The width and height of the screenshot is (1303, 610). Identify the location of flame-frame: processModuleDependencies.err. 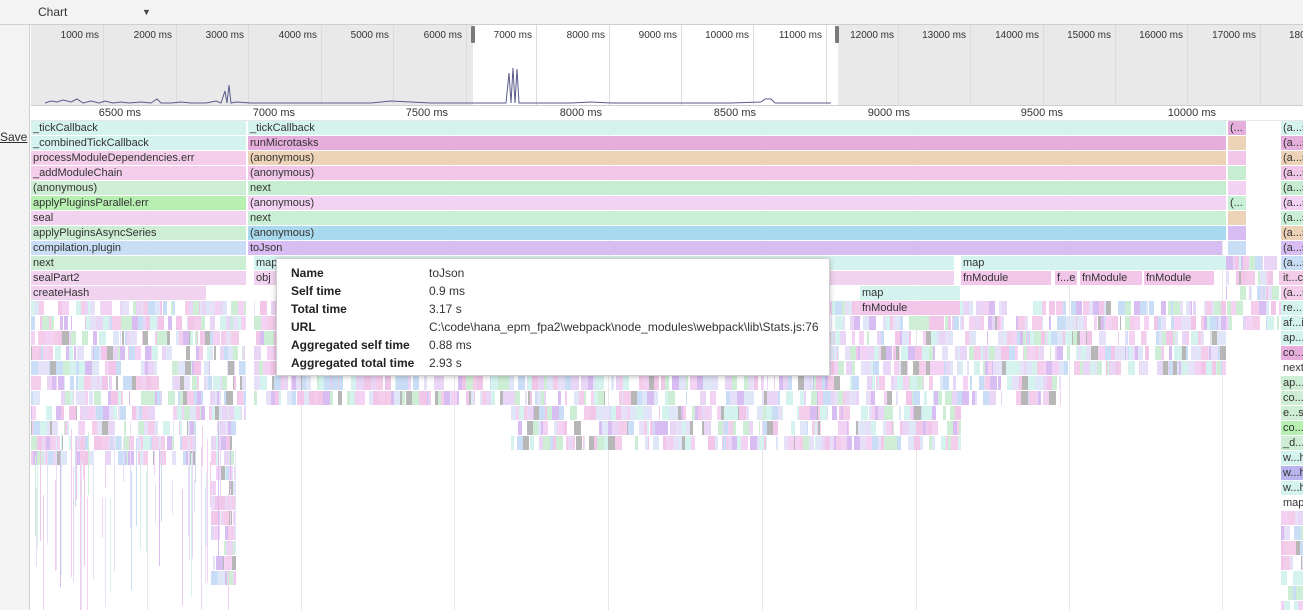
(138, 158).